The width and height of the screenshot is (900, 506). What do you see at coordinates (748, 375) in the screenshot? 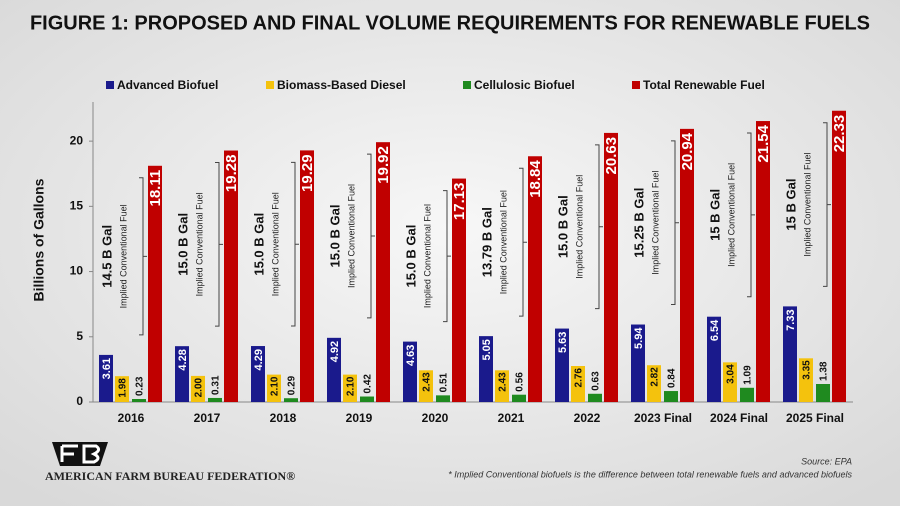
I see `value-label: 1.09` at bounding box center [748, 375].